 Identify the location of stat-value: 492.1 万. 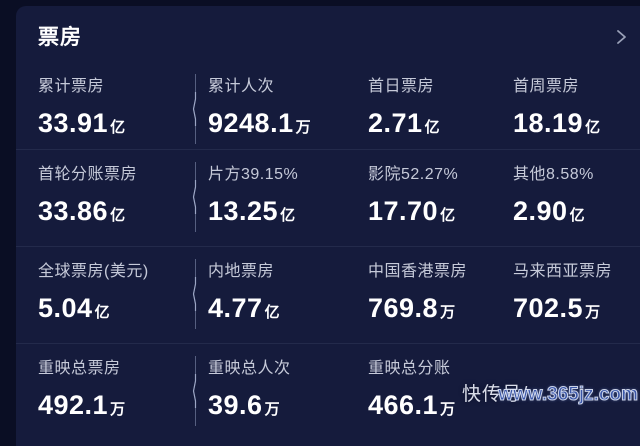
(123, 407).